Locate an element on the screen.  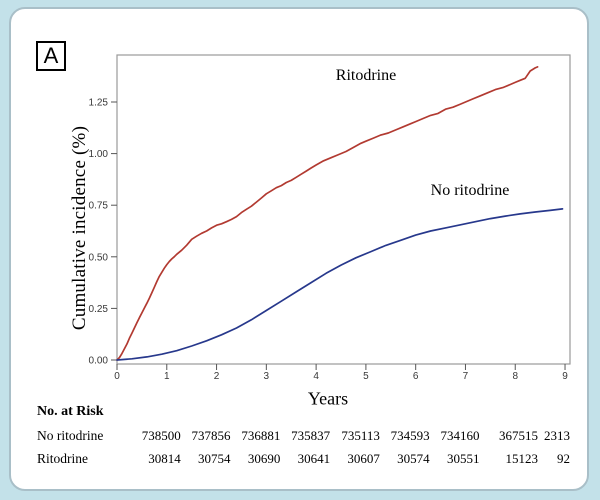
y-tick-label: 0.00 is located at coordinates (99, 361).